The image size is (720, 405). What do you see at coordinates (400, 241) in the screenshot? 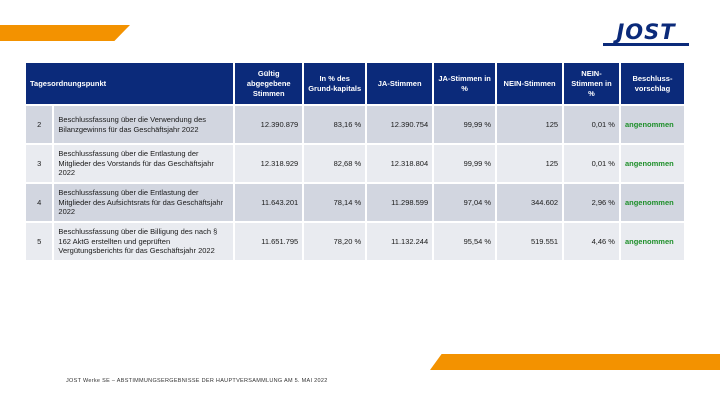
I see `yes-votes: 11.132.244` at bounding box center [400, 241].